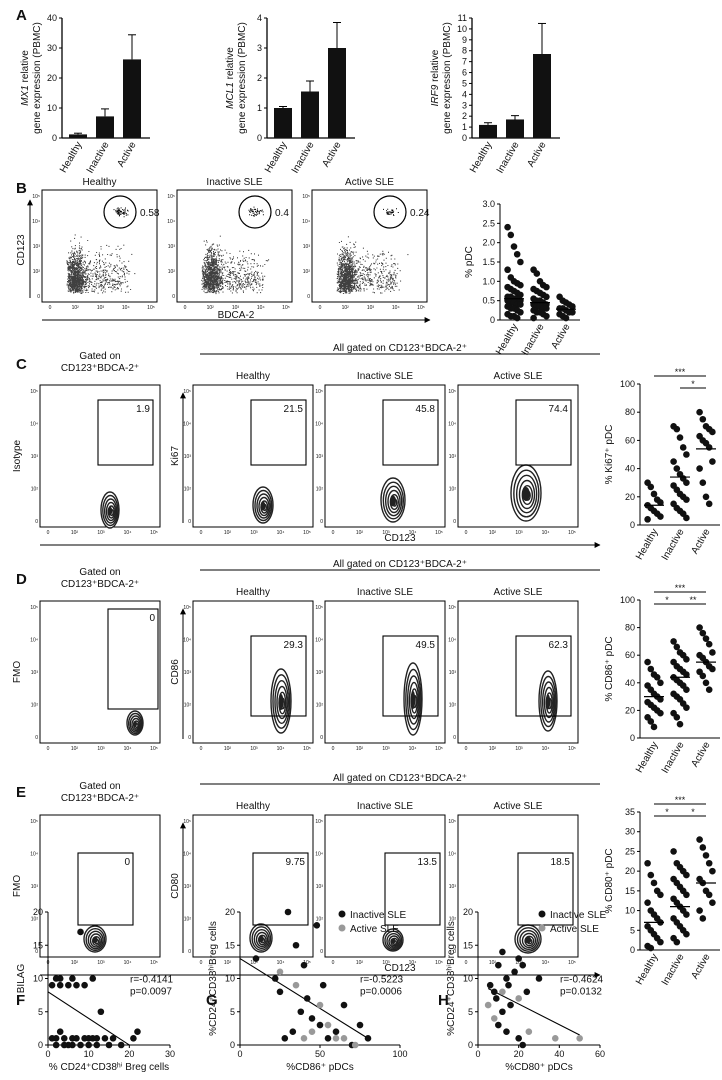  I want to click on x-tick-label: 40, so click(559, 1054).